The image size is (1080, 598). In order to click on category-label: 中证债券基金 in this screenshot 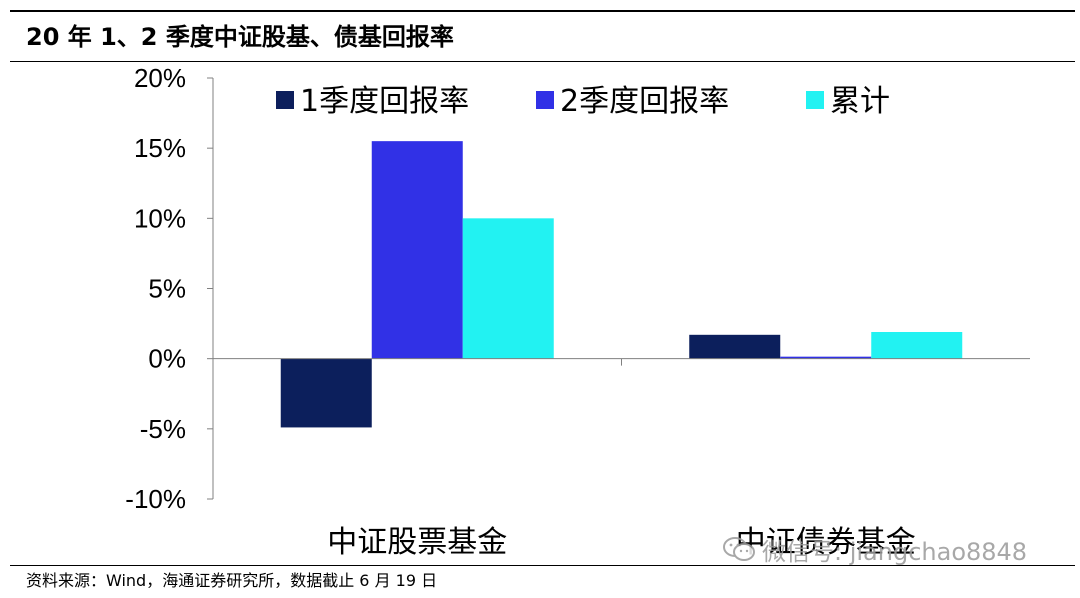, I will do `click(826, 542)`.